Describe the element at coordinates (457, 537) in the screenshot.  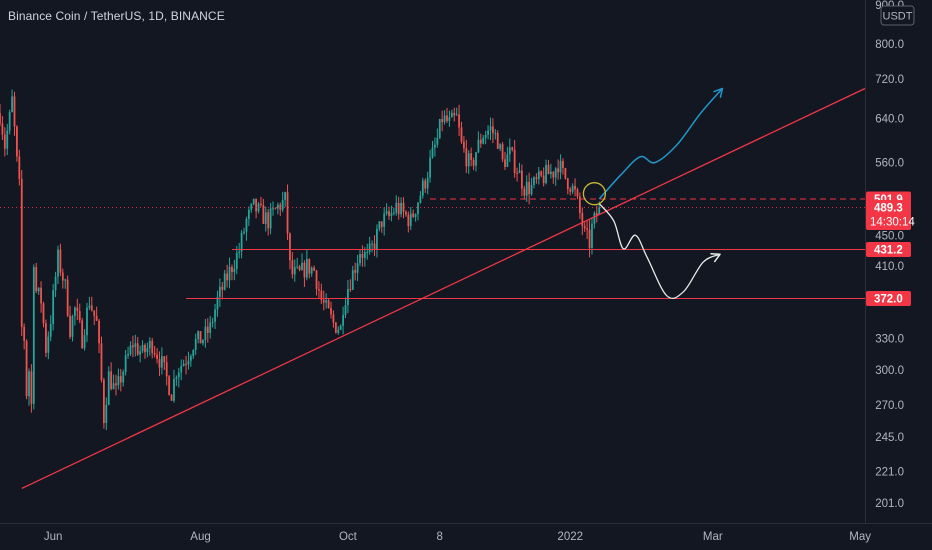
I see `time-axis: Jun Aug Oct 8 2022 Mar May` at that location.